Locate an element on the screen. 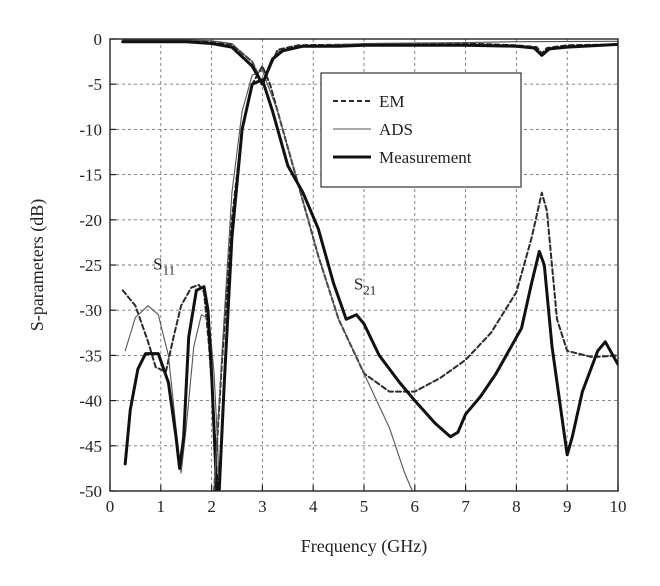 The height and width of the screenshot is (586, 660). y-axis-label: S-parameters (dB) is located at coordinates (37, 265).